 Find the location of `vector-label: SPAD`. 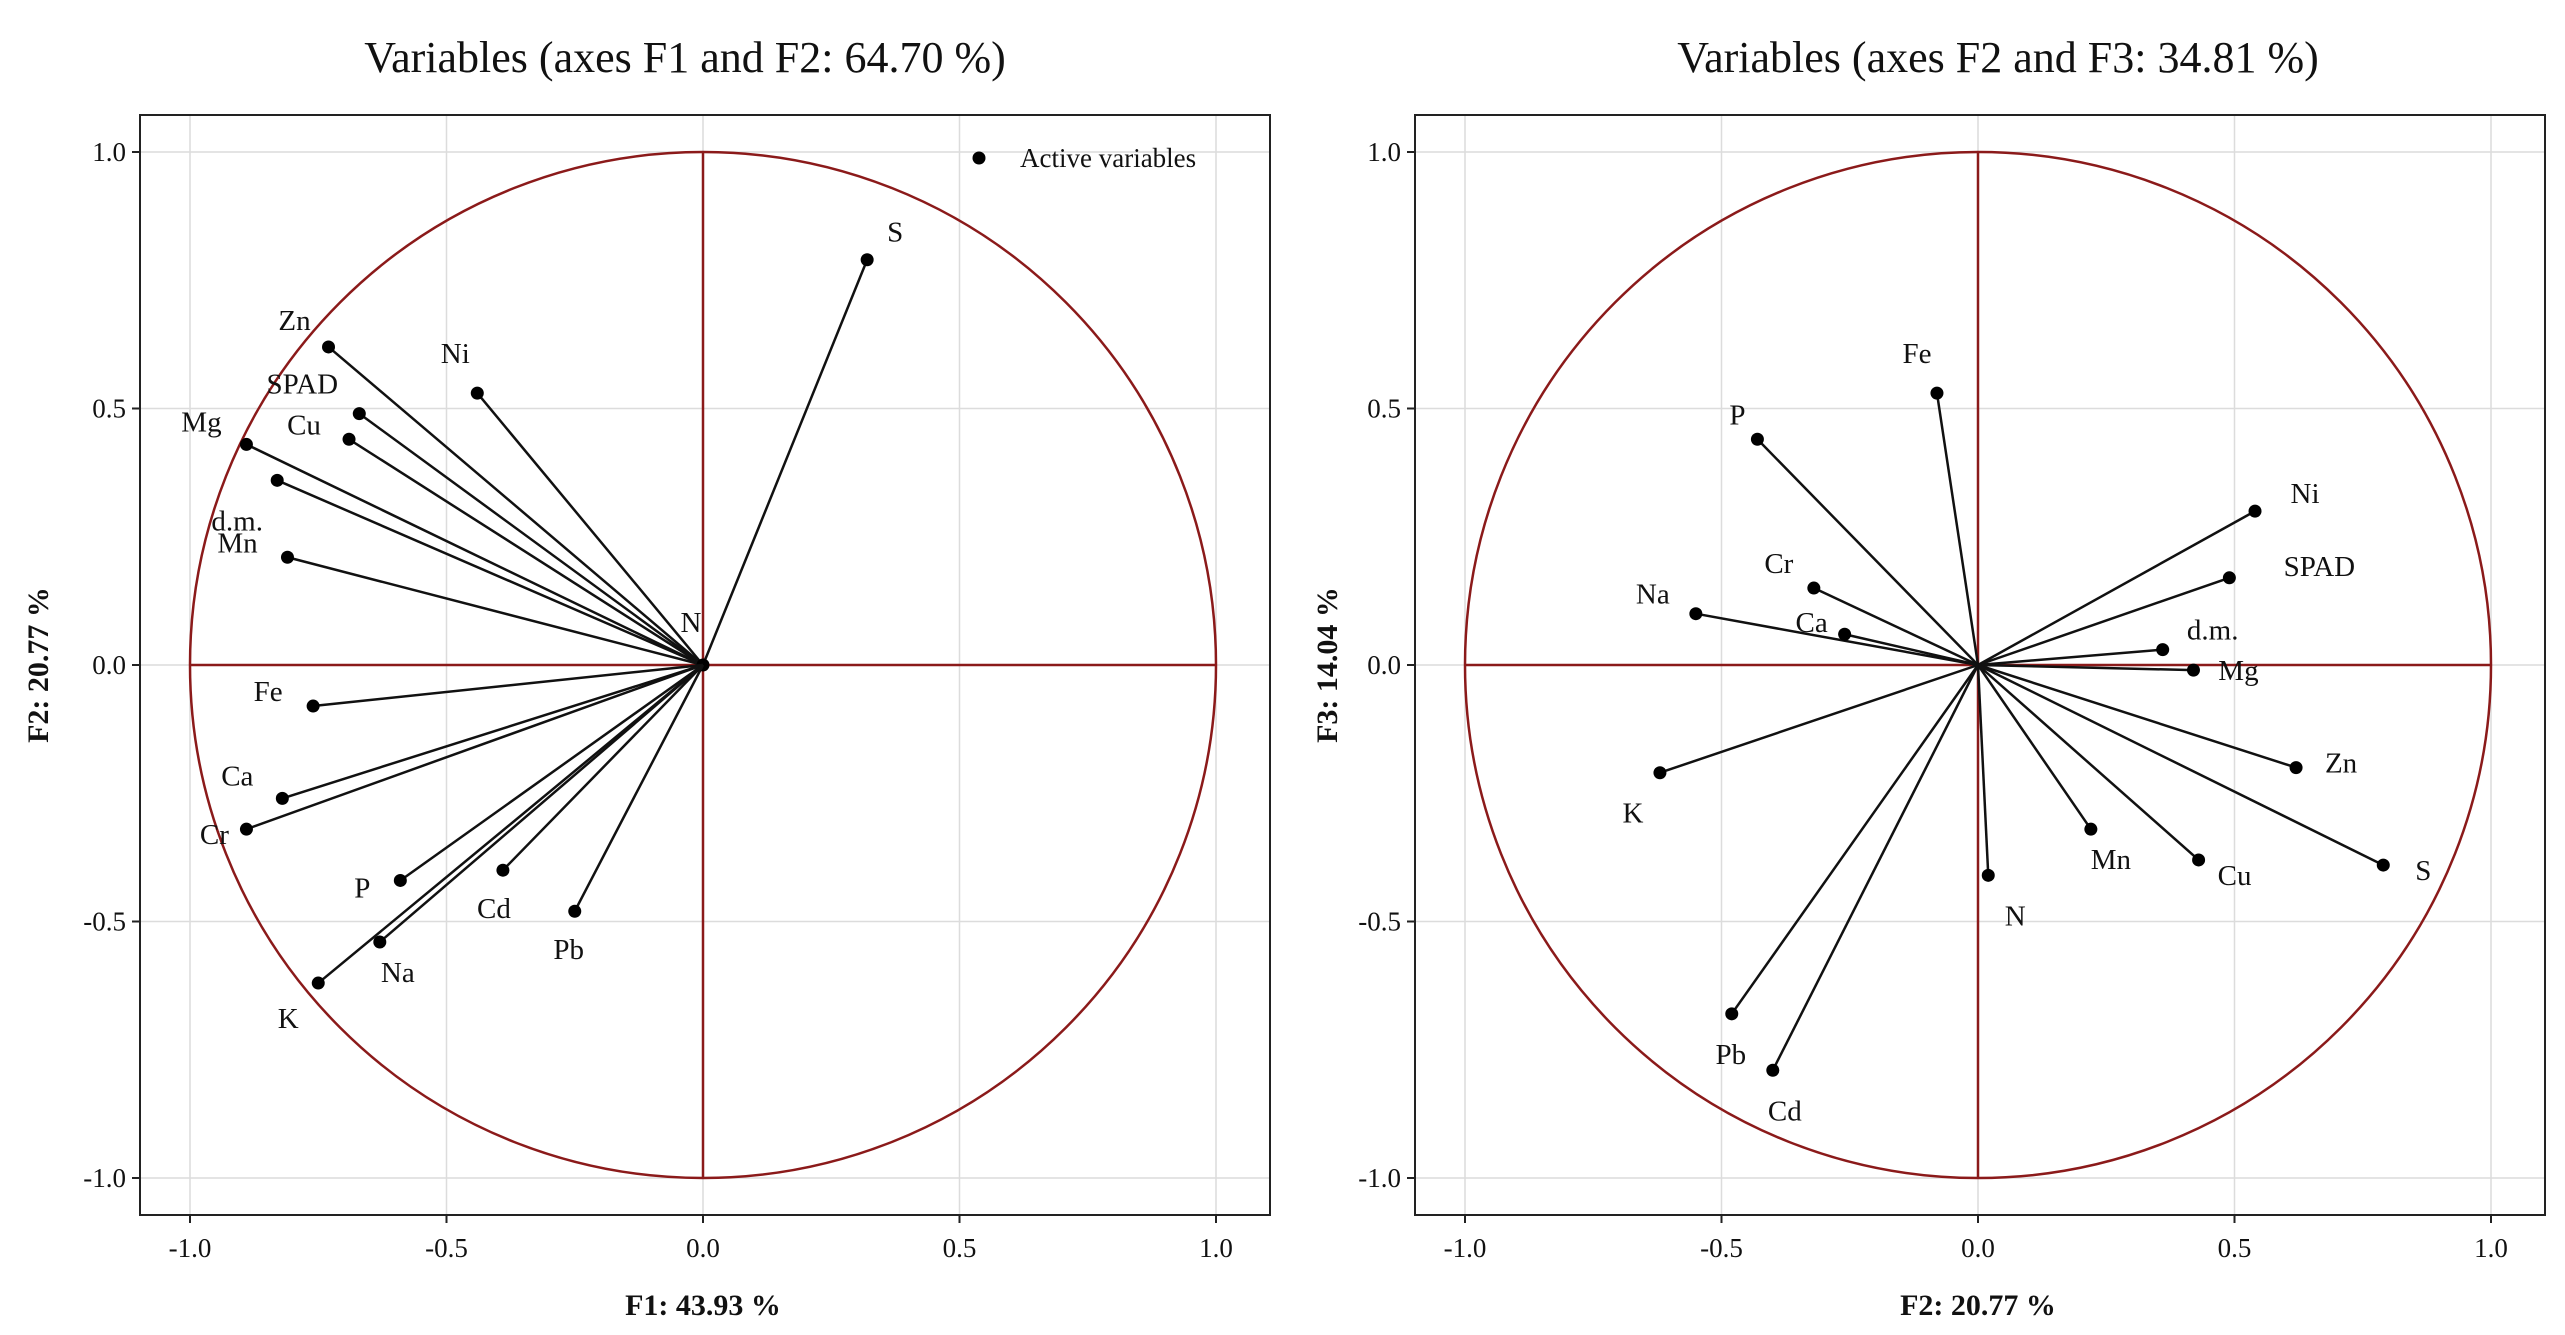

vector-label: SPAD is located at coordinates (302, 385).